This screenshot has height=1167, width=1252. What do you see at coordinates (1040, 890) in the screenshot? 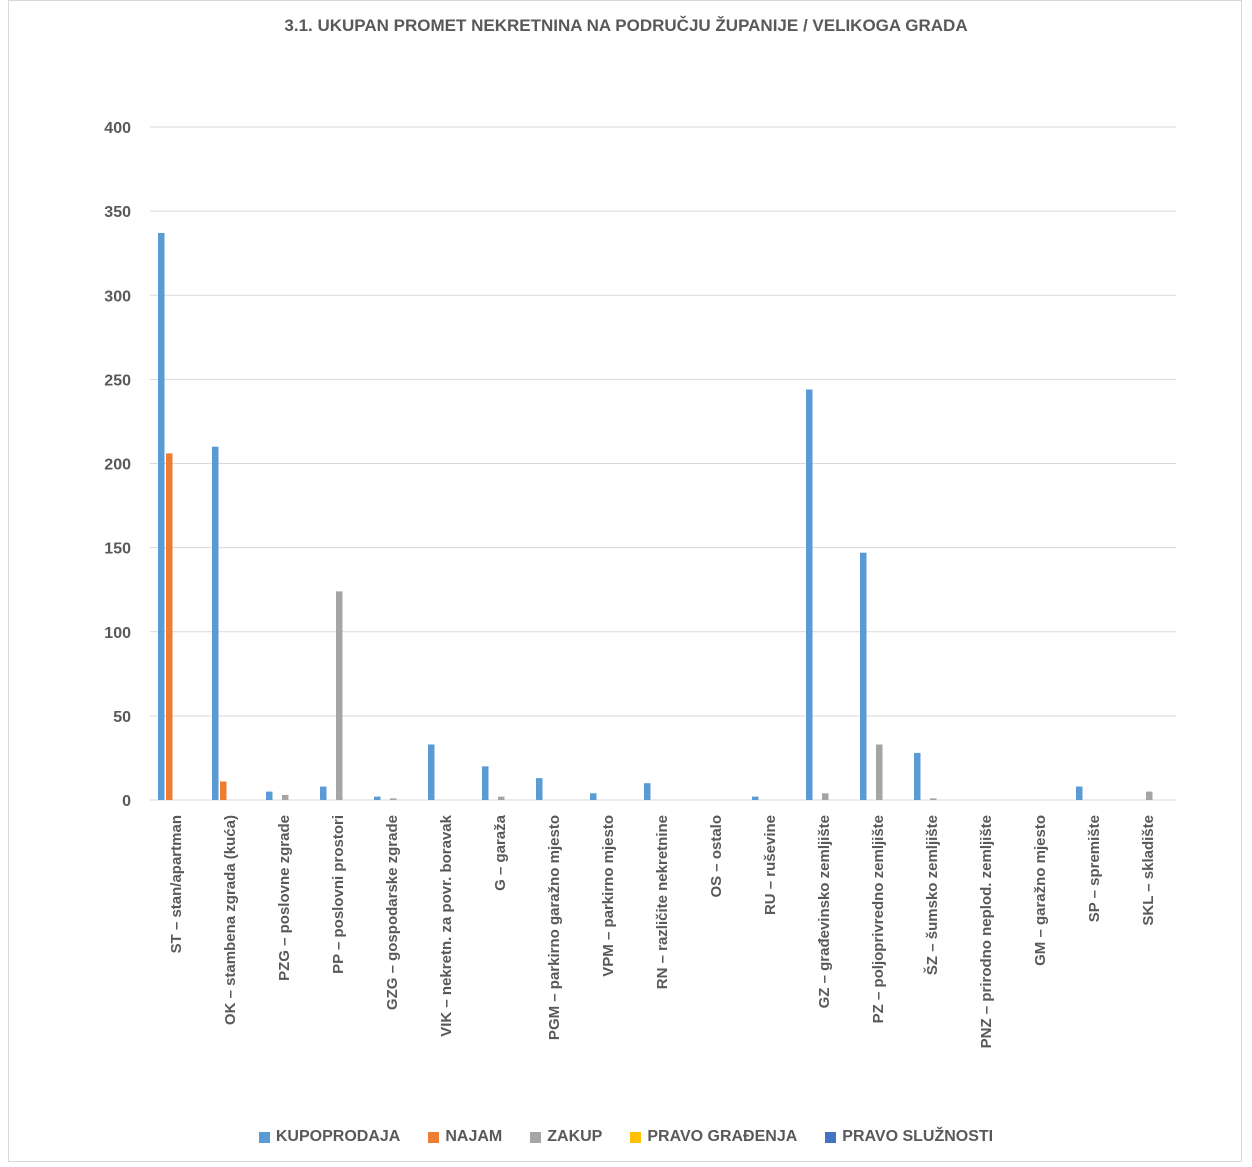
I see `x-tick-label: GM – garažno mjesto` at bounding box center [1040, 890].